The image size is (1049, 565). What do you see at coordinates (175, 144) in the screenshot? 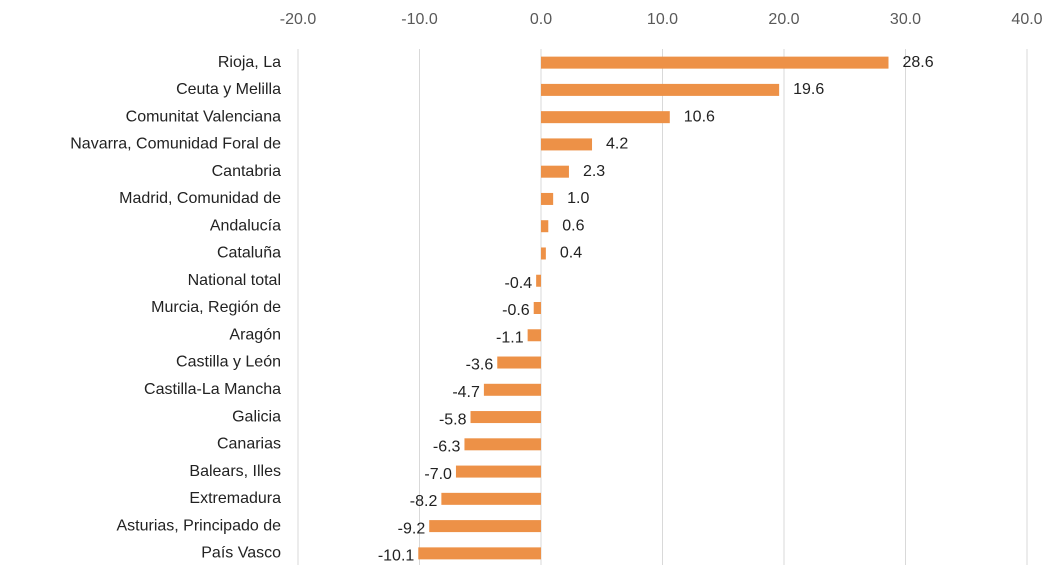
I see `y-tick-label: Navarra, Comunidad Foral de` at bounding box center [175, 144].